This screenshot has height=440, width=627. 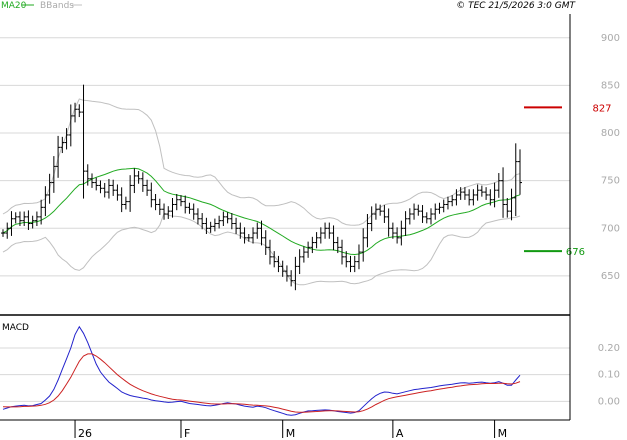 What do you see at coordinates (568, 180) in the screenshot?
I see `price-levels: 827 676` at bounding box center [568, 180].